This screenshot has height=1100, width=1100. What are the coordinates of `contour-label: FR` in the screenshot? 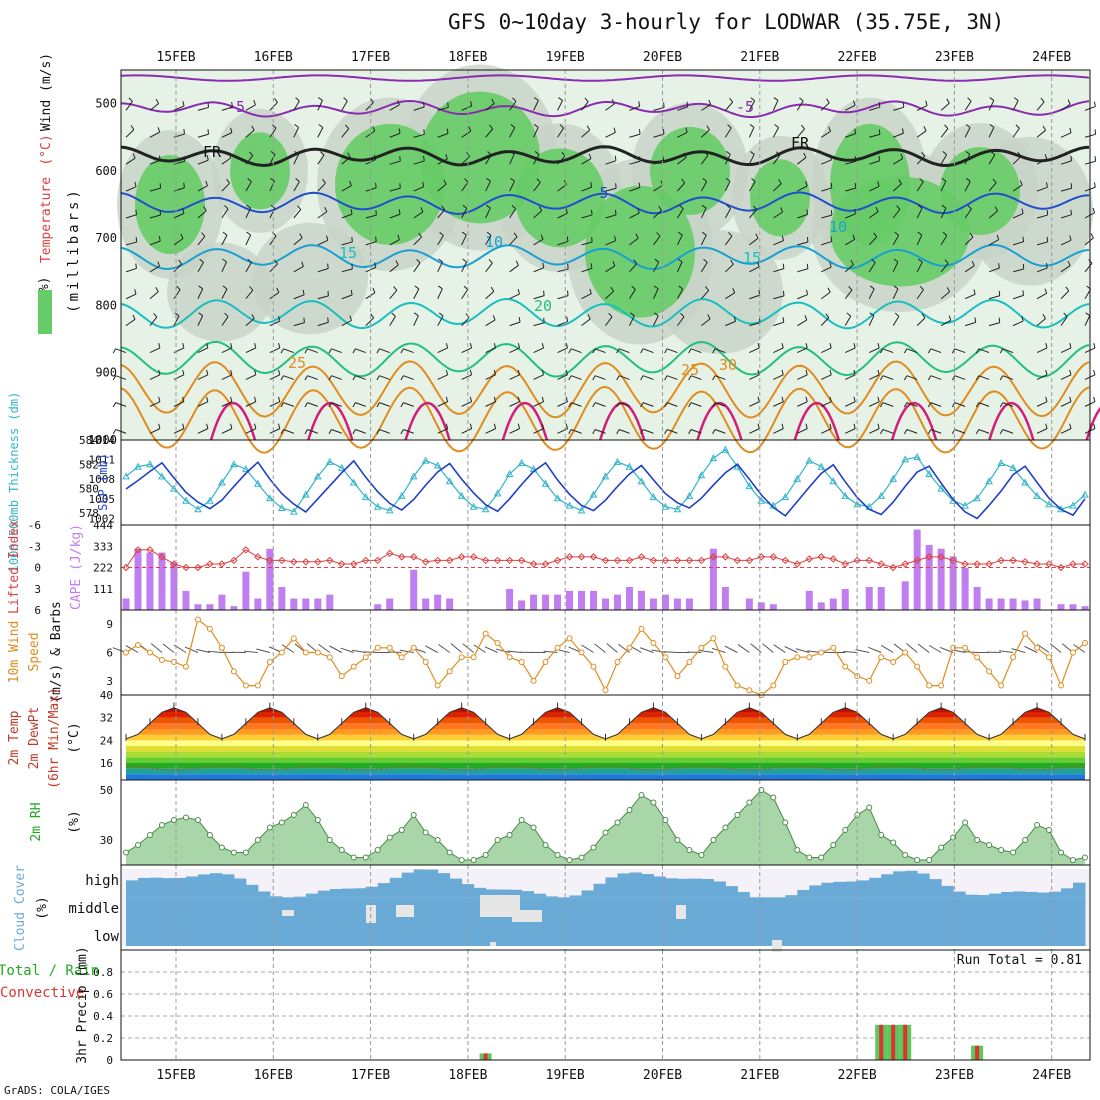 It's located at (212, 152).